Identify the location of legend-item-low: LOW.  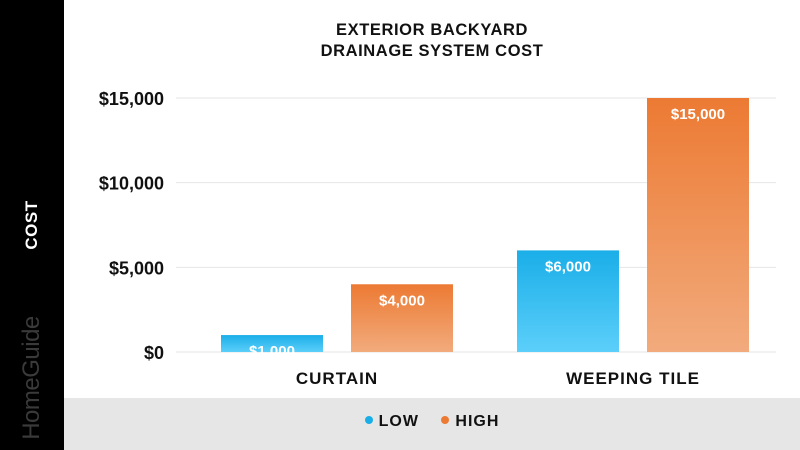
(391, 422).